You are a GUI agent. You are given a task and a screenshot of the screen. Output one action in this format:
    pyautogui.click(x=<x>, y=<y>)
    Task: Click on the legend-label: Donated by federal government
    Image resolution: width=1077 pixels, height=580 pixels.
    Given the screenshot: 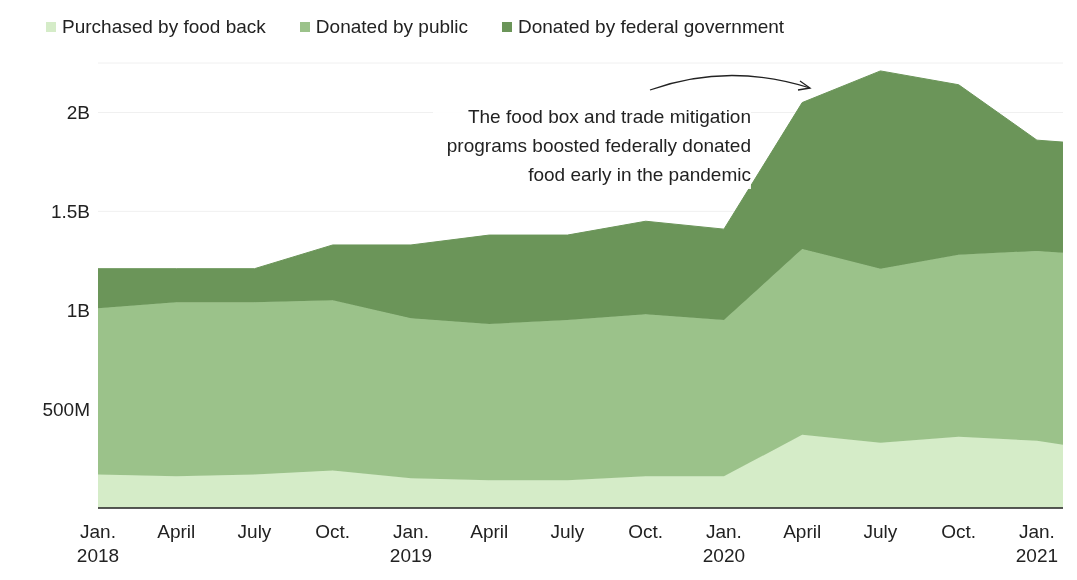 What is the action you would take?
    pyautogui.click(x=651, y=27)
    